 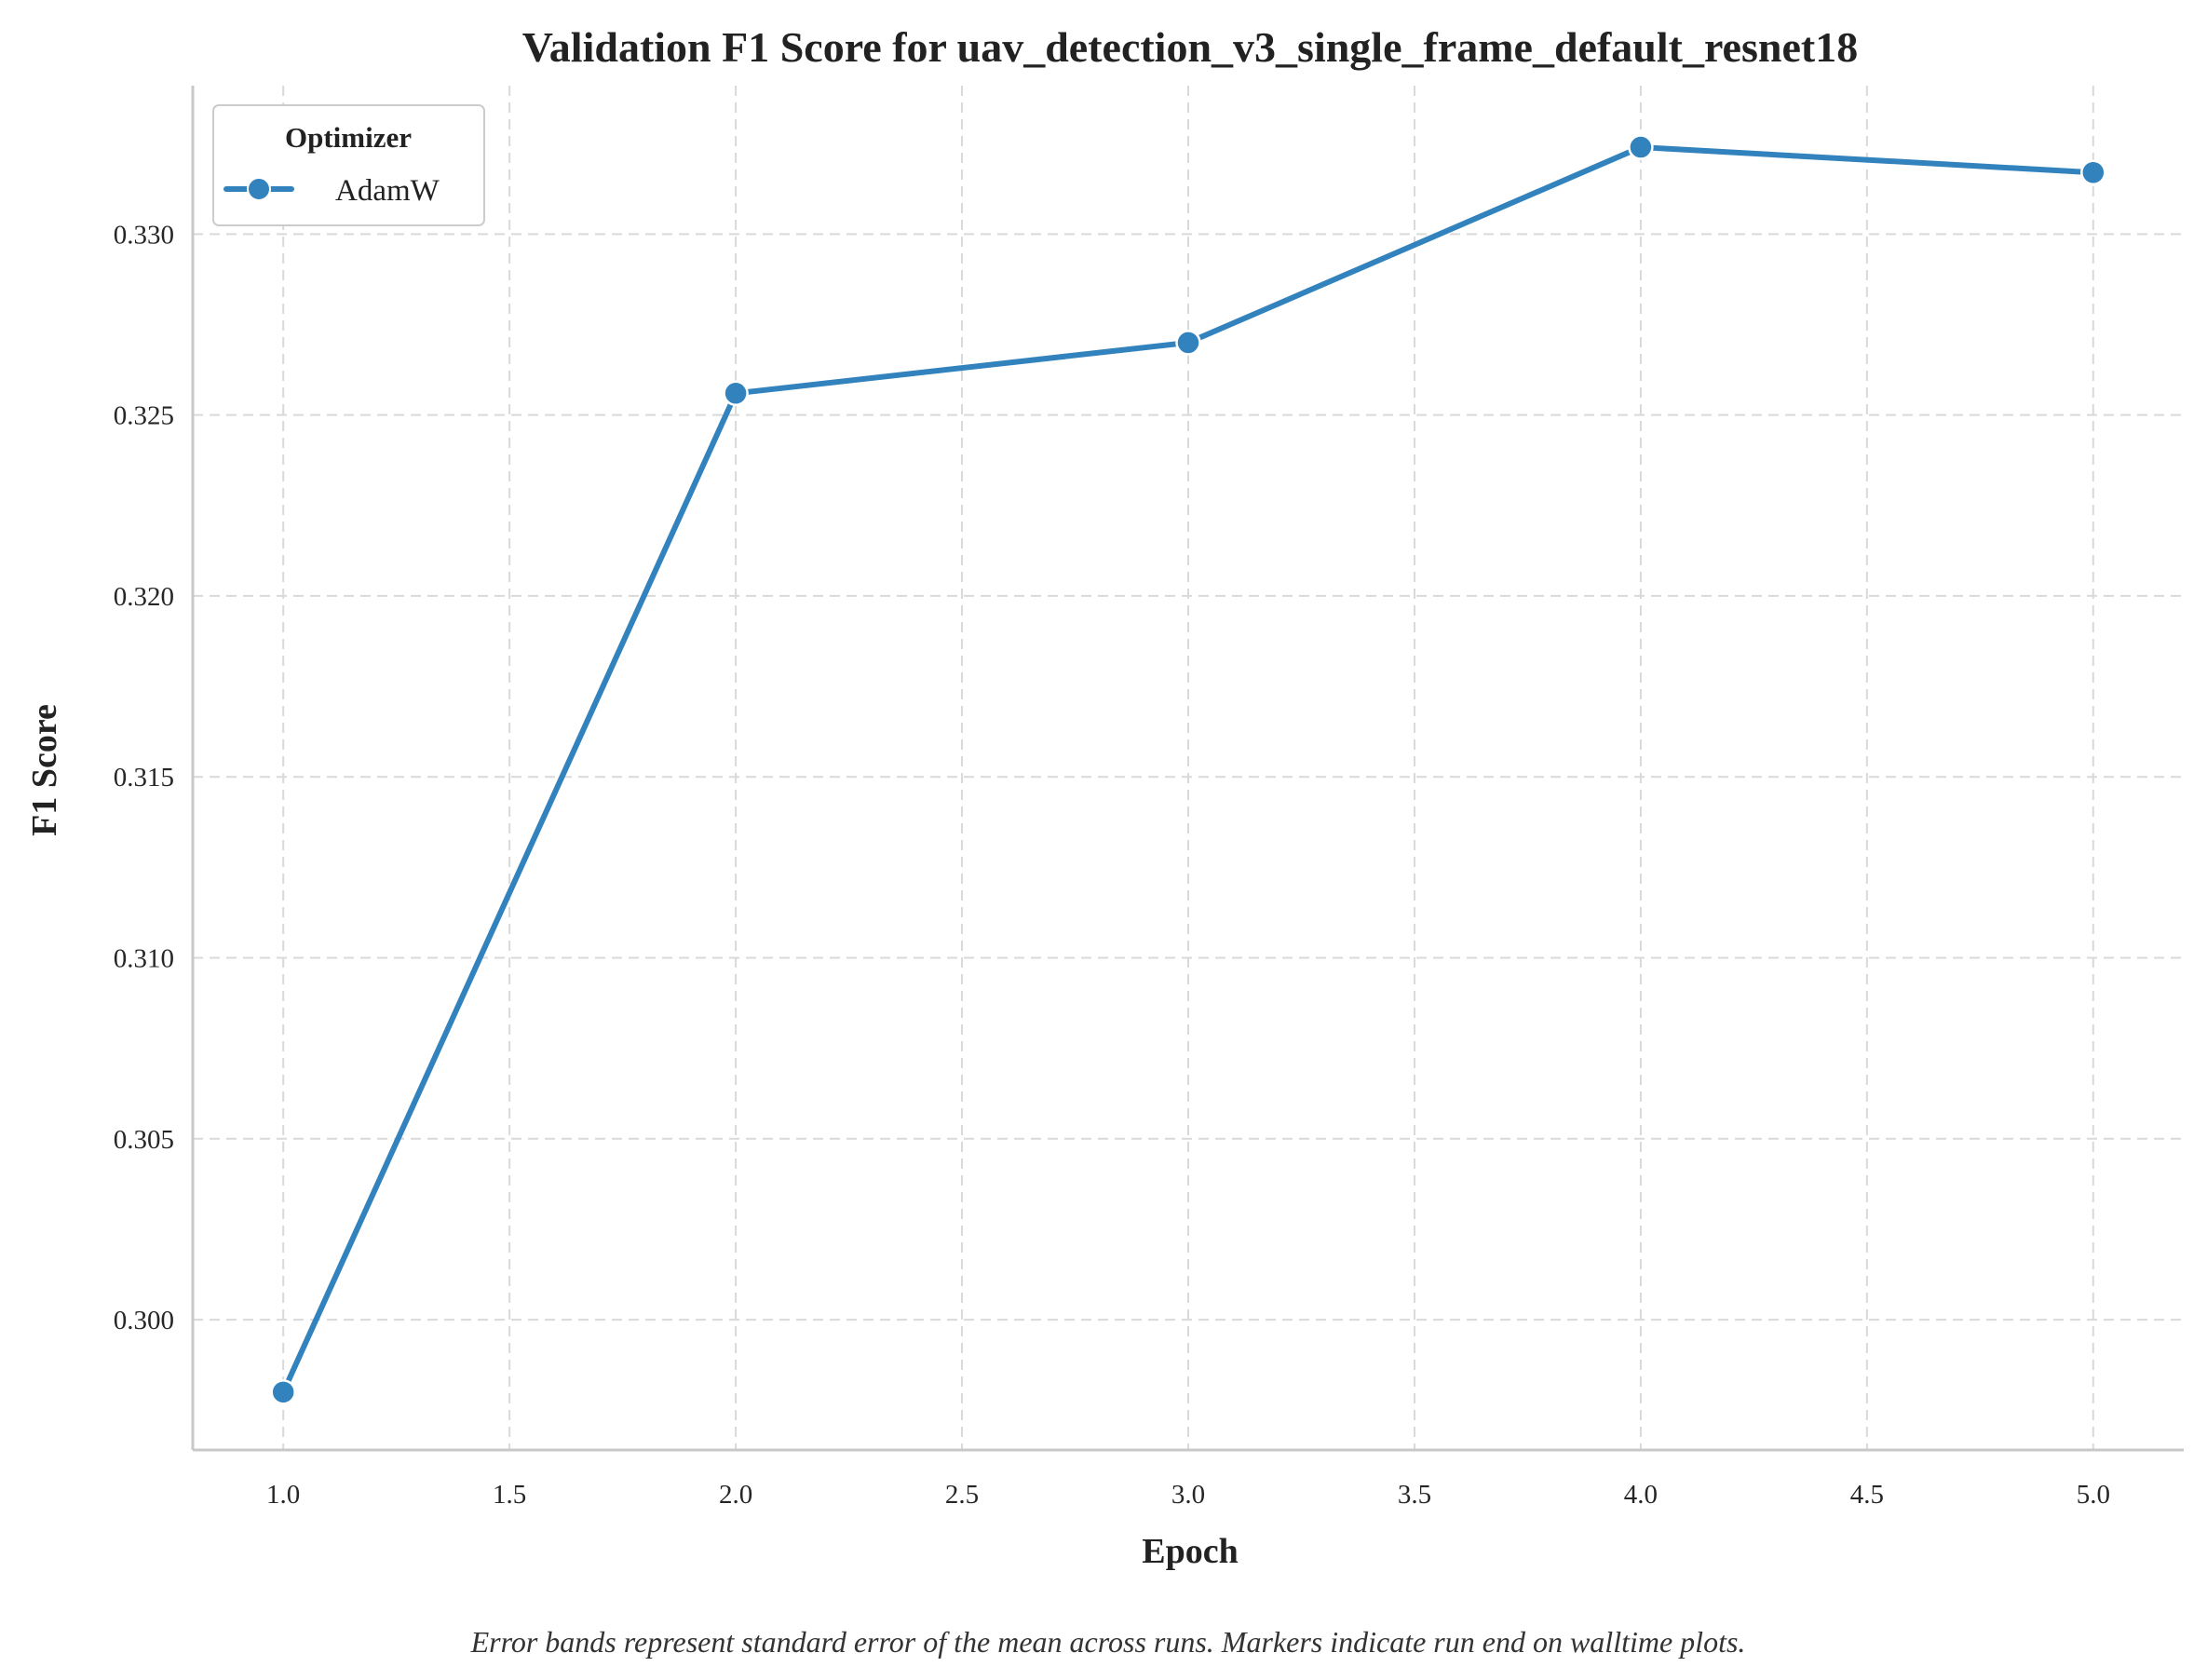 I want to click on legend-entry-label: AdamW, so click(x=387, y=191).